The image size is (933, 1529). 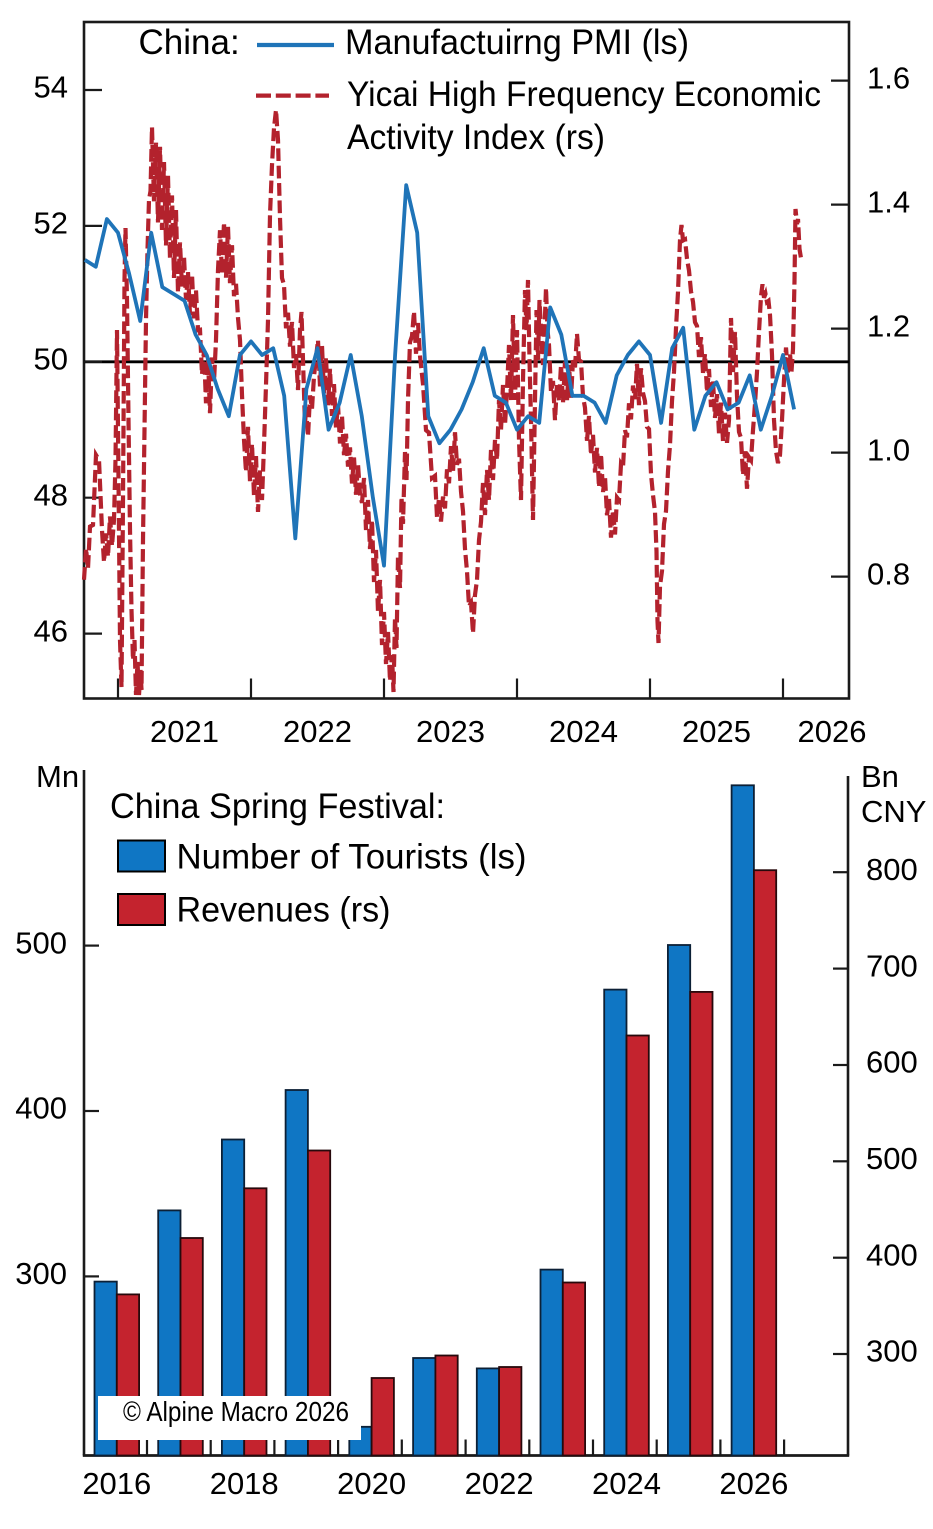 What do you see at coordinates (51, 87) in the screenshot?
I see `svg-text: 54` at bounding box center [51, 87].